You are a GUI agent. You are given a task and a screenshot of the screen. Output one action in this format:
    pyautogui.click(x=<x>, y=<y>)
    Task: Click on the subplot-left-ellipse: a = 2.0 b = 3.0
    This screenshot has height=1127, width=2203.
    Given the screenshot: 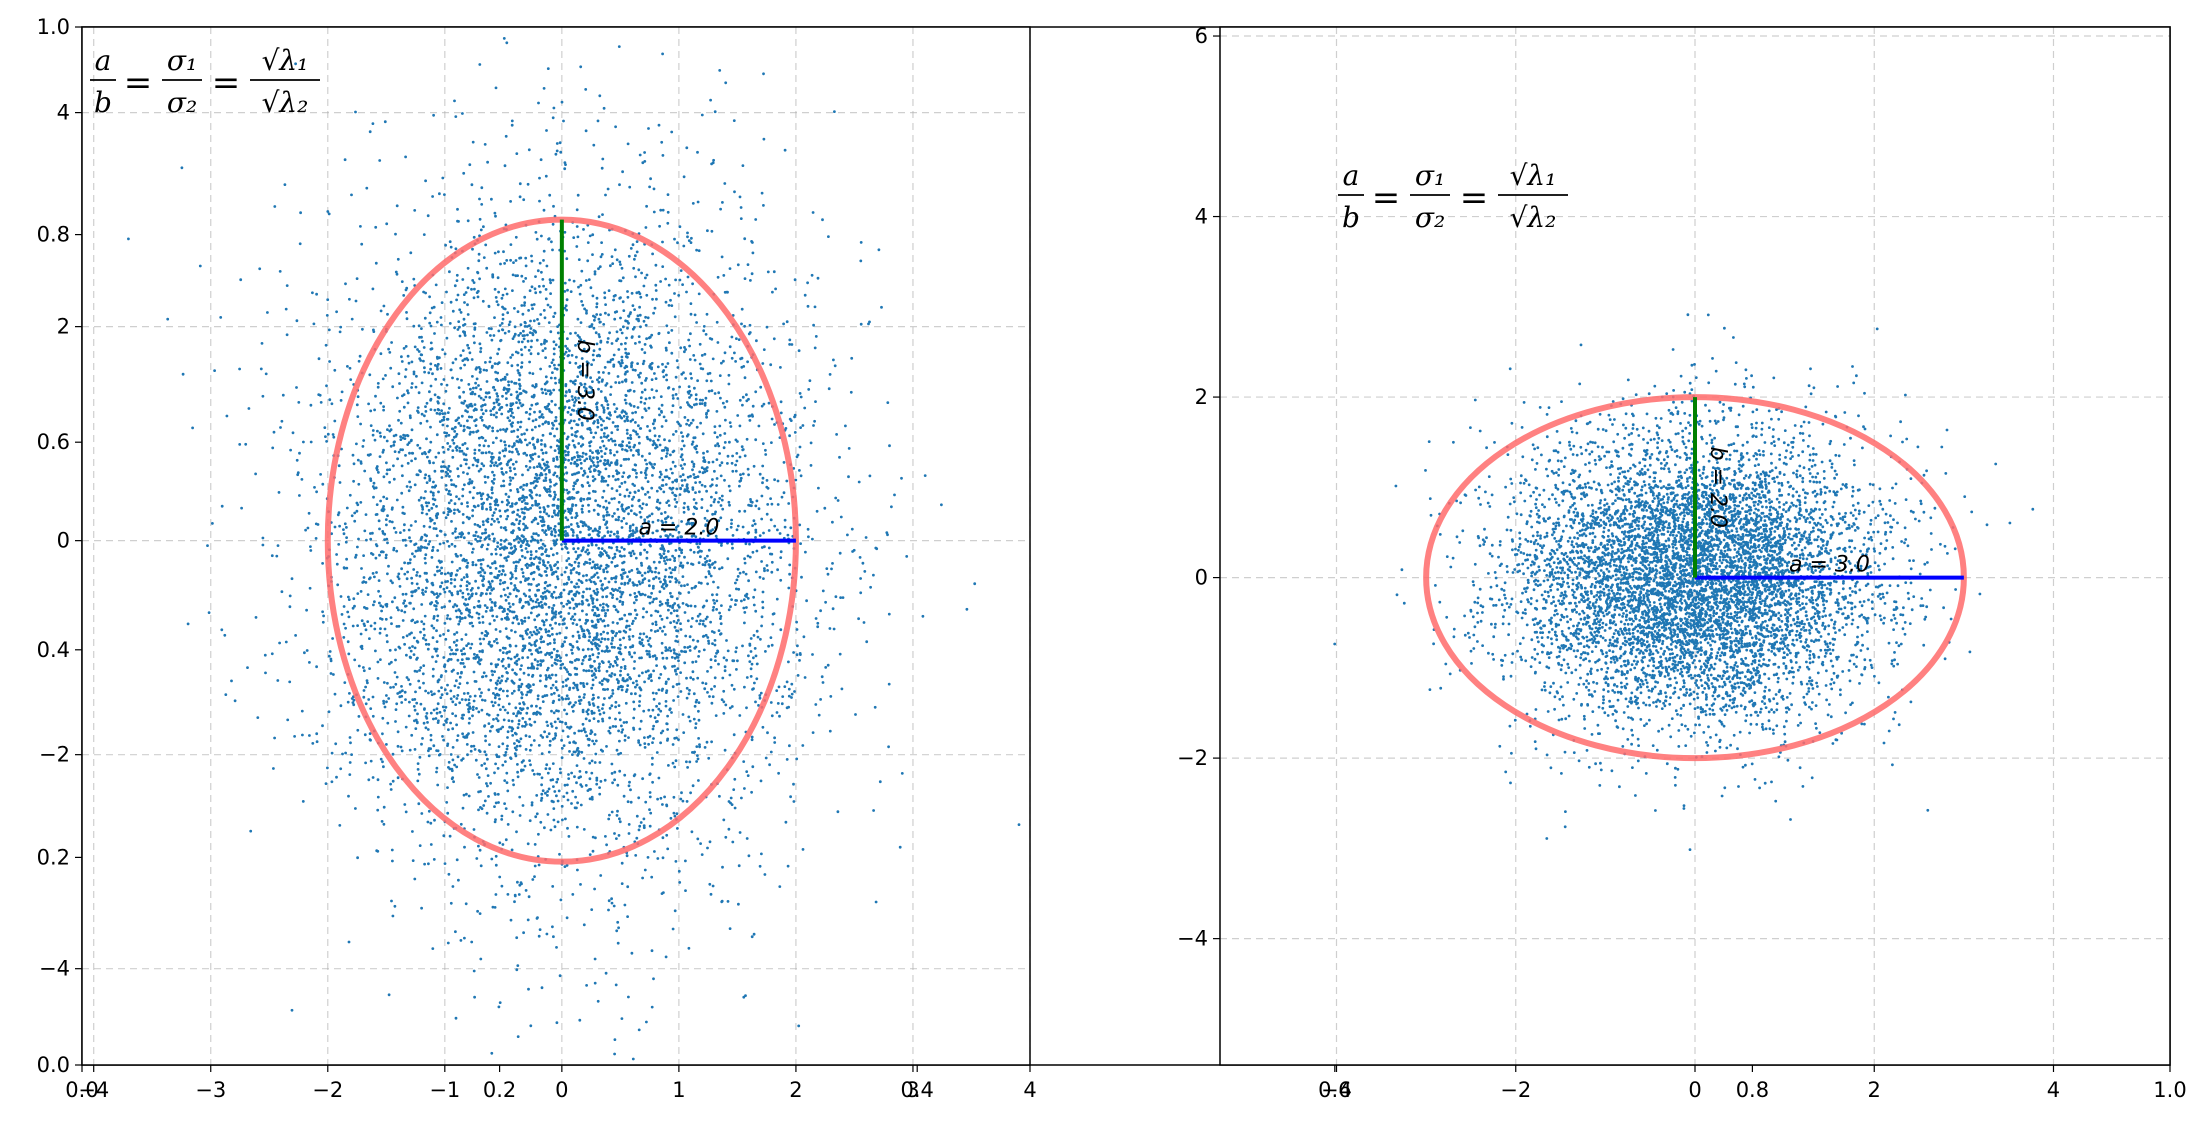 What is the action you would take?
    pyautogui.click(x=561, y=540)
    